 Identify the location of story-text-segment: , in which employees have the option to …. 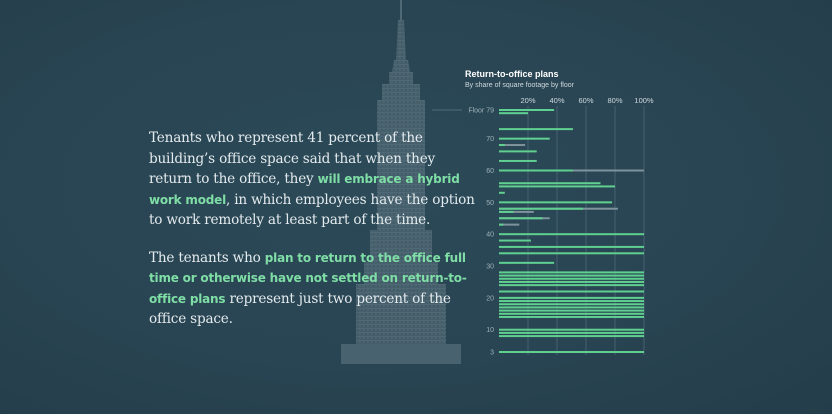
(312, 210).